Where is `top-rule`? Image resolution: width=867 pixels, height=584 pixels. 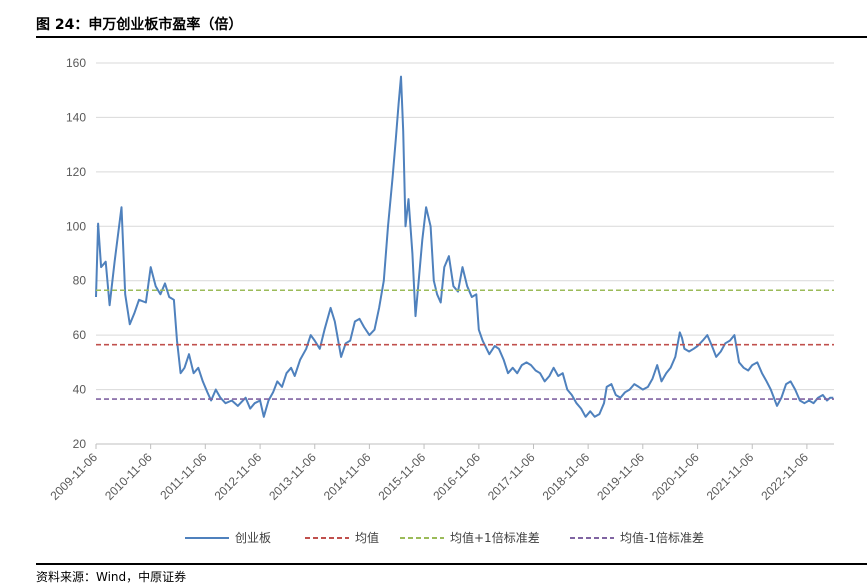
top-rule is located at coordinates (451, 37).